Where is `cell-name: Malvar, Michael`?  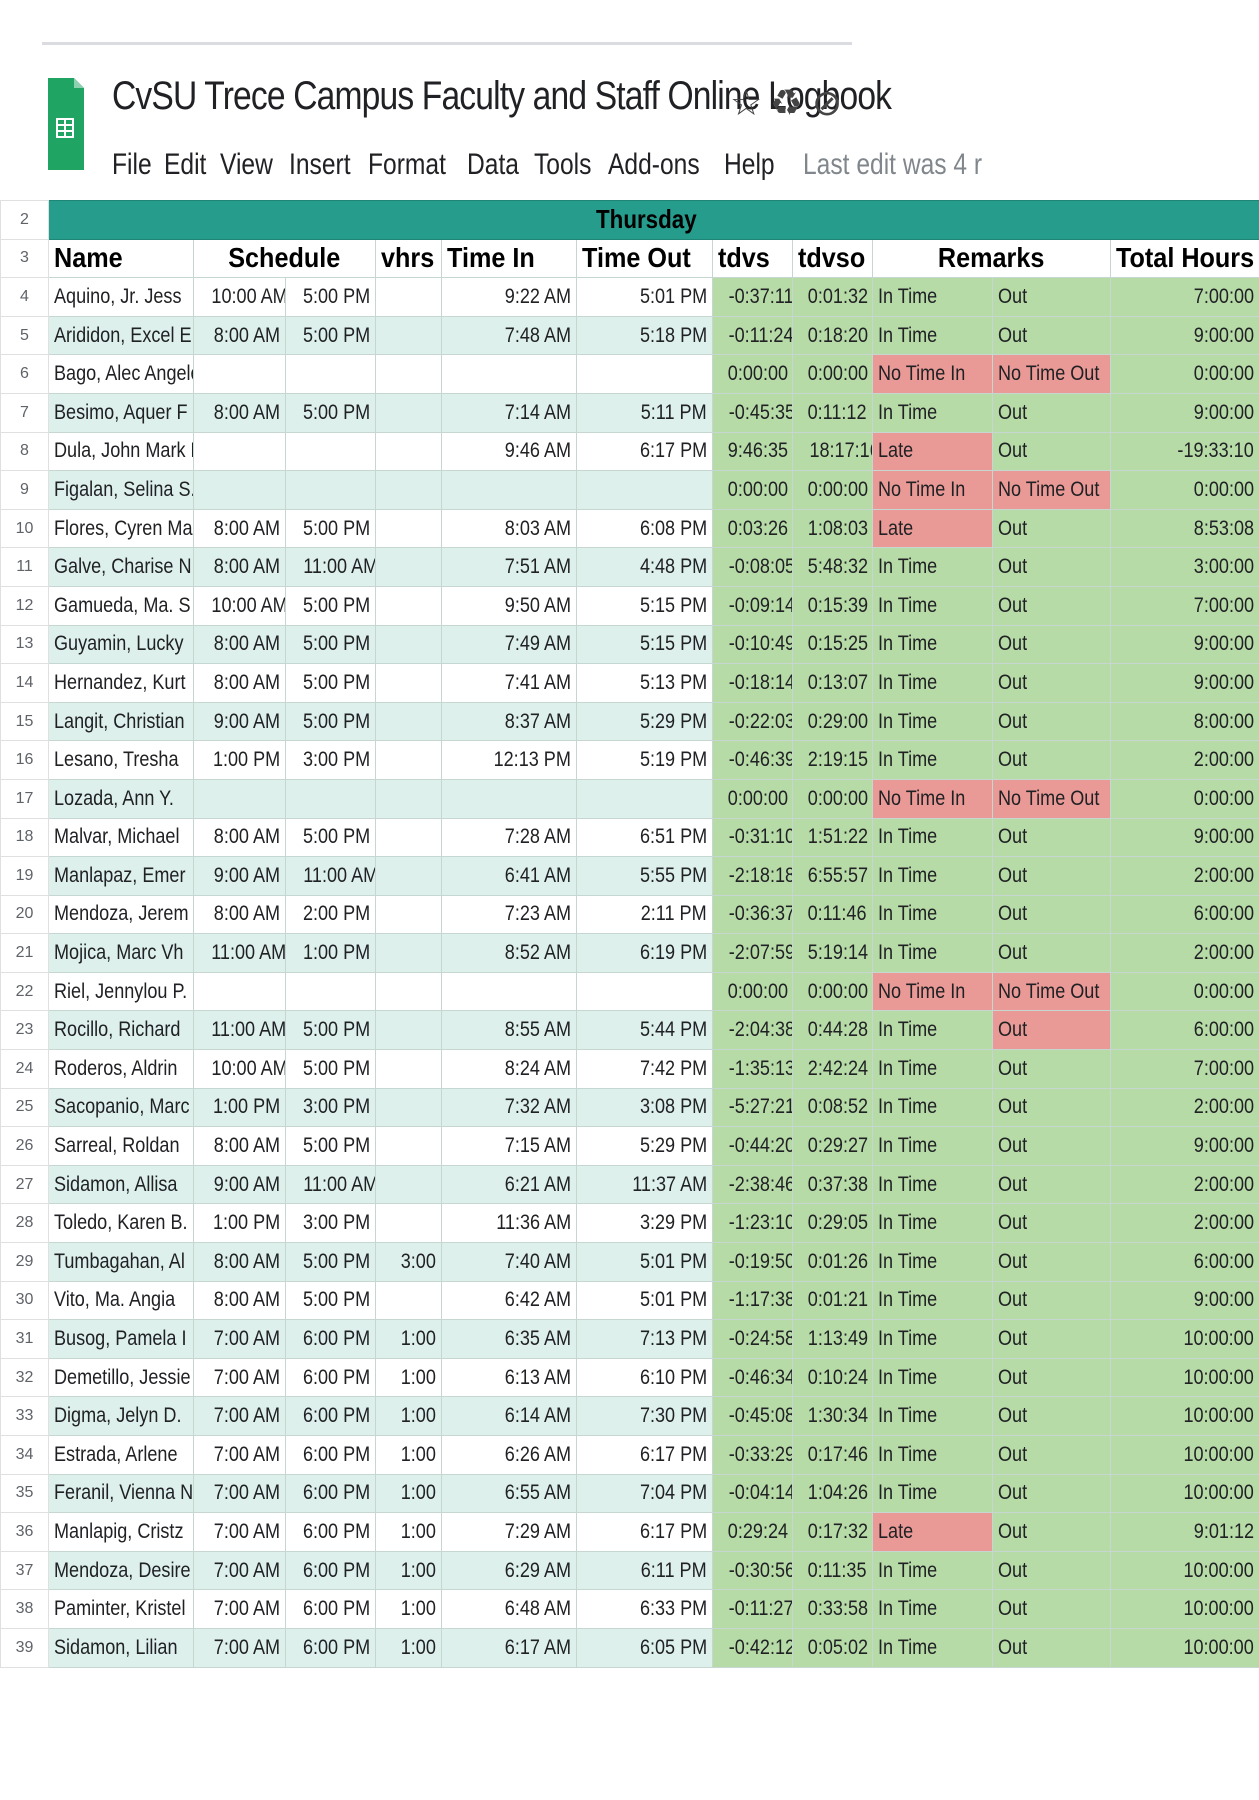 cell-name: Malvar, Michael is located at coordinates (121, 837).